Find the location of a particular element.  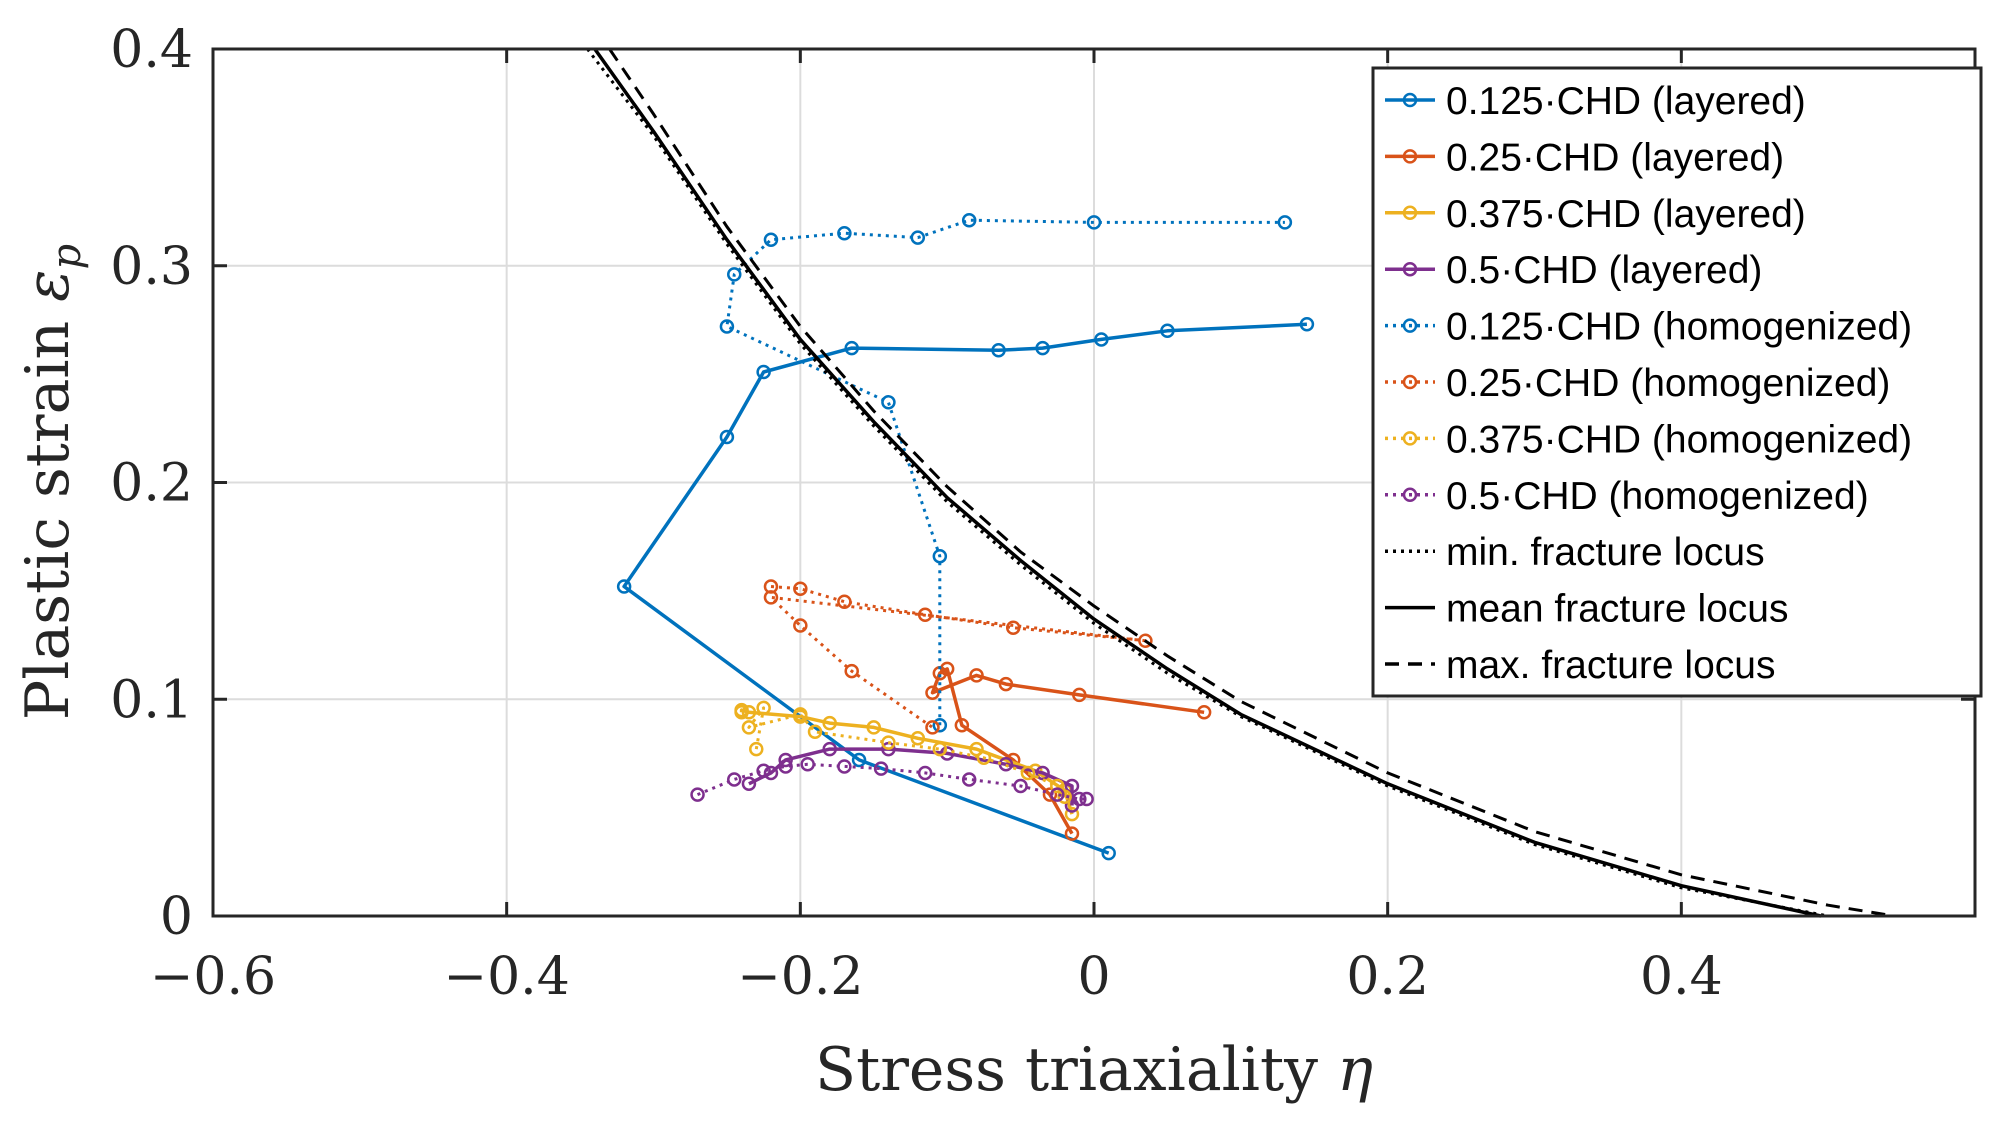

legend-entry: 0.375·CHD (layered) is located at coordinates (1595, 214).